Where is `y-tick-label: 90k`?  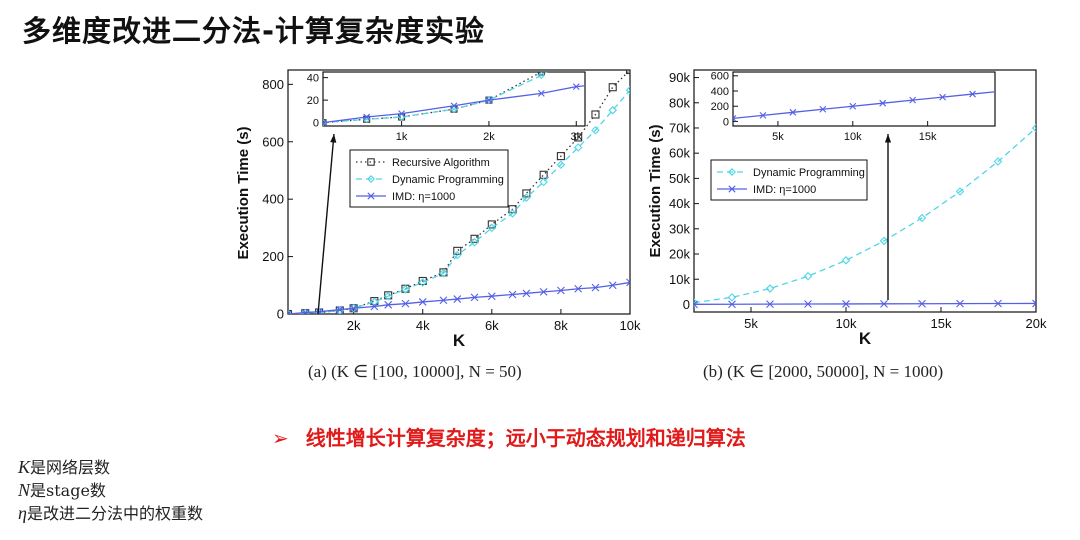 y-tick-label: 90k is located at coordinates (679, 77).